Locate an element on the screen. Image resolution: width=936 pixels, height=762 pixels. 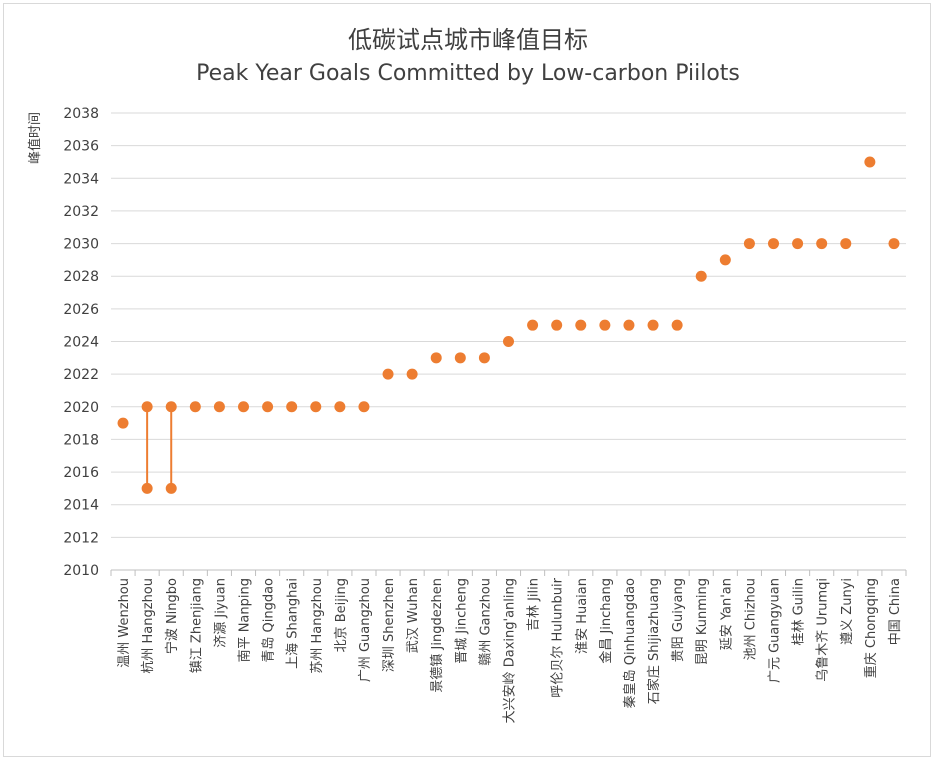
x-tick-label: 赣州 Ganzhou is located at coordinates (485, 622).